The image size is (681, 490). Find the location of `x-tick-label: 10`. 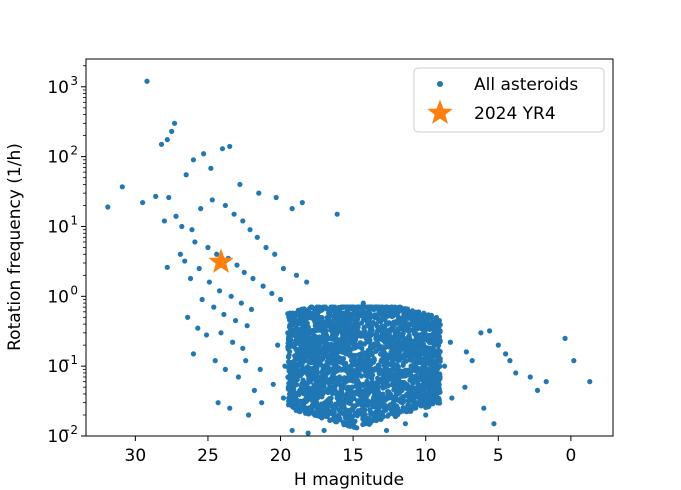

x-tick-label: 10 is located at coordinates (426, 456).